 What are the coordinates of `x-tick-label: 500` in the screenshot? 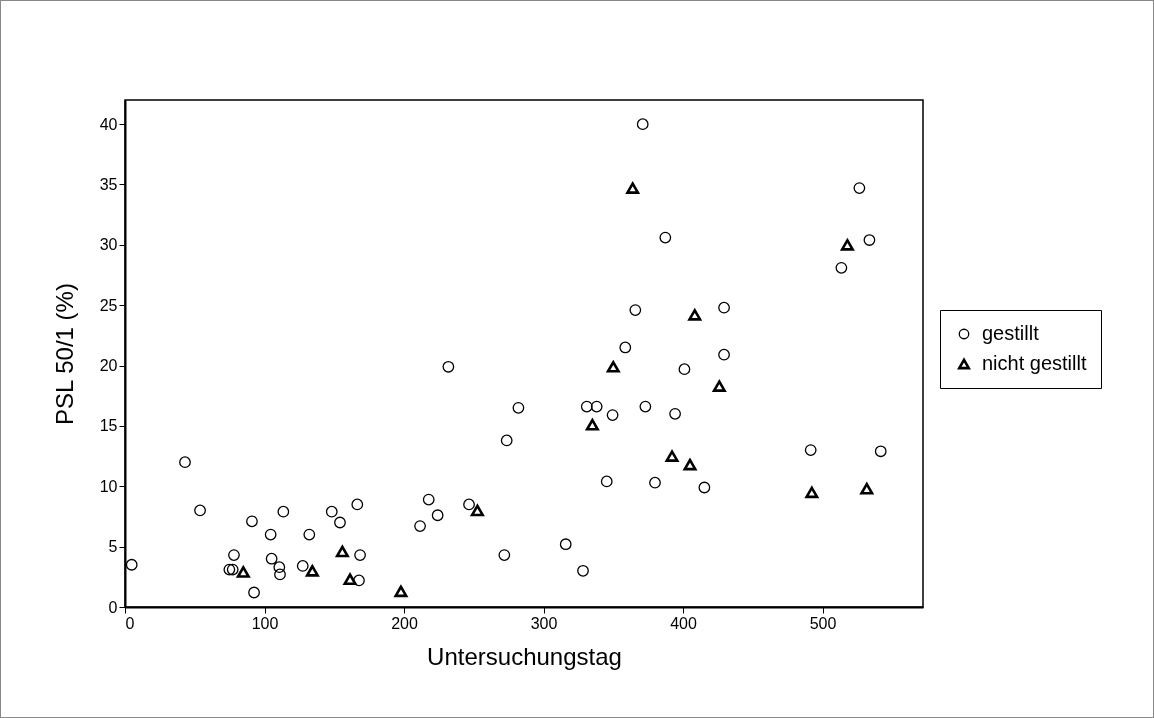 It's located at (823, 623).